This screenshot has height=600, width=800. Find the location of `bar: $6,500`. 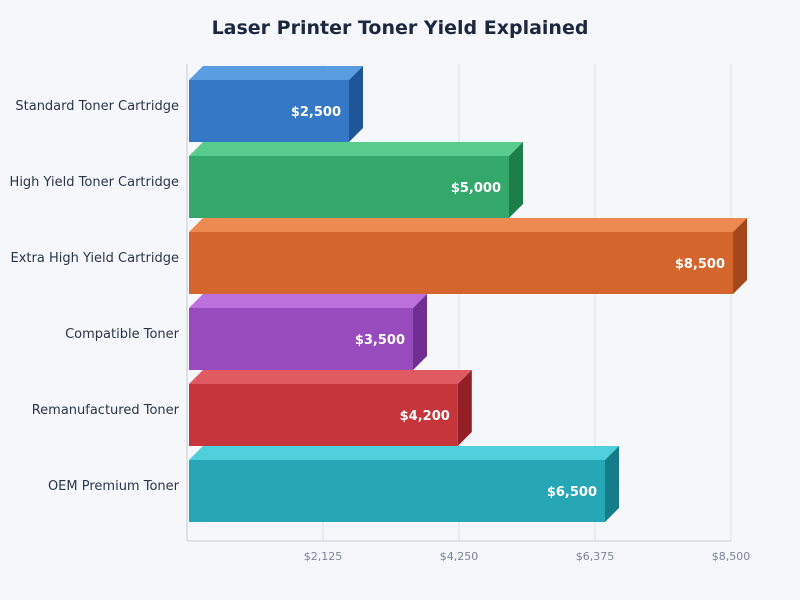

bar: $6,500 is located at coordinates (404, 484).